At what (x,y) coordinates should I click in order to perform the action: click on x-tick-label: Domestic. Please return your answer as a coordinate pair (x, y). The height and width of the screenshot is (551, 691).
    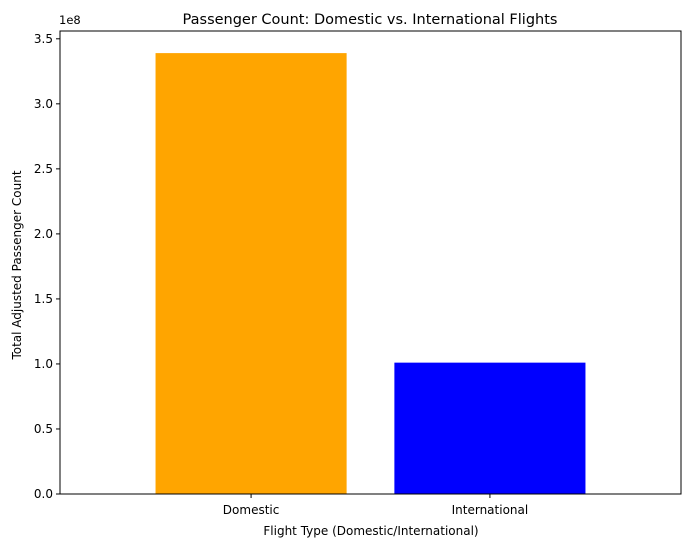
    Looking at the image, I should click on (251, 510).